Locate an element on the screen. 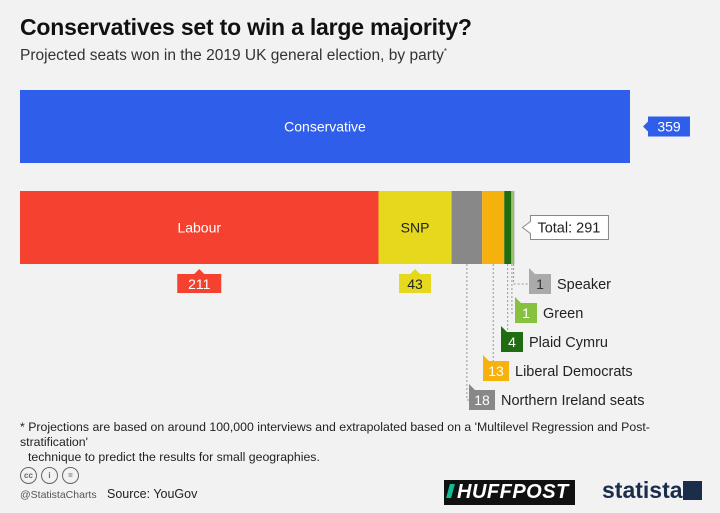 This screenshot has width=720, height=513. series-label-speaker: Speaker is located at coordinates (584, 285).